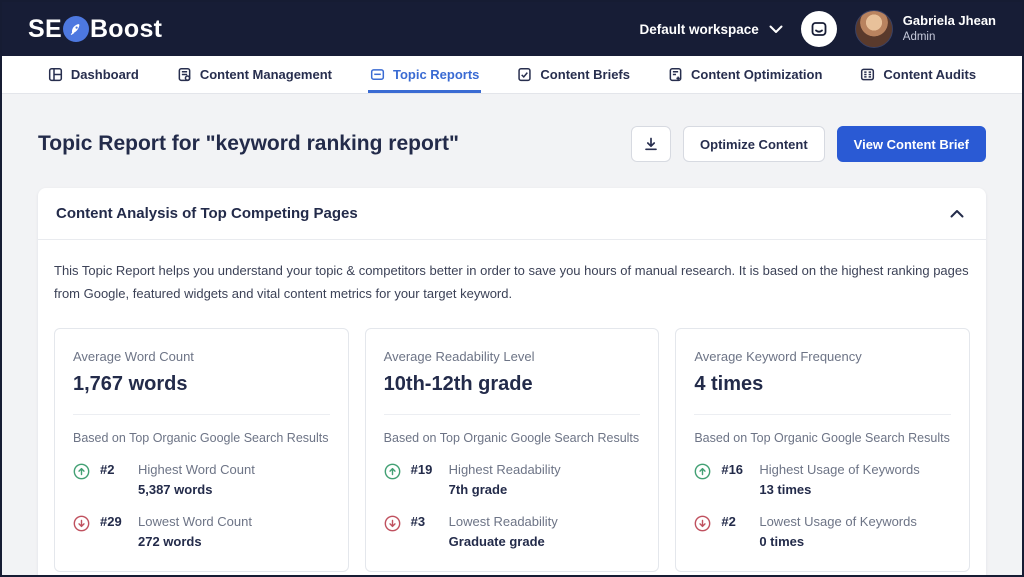 This screenshot has height=577, width=1024. Describe the element at coordinates (175, 489) in the screenshot. I see `metric-value: 5,387 words` at that location.